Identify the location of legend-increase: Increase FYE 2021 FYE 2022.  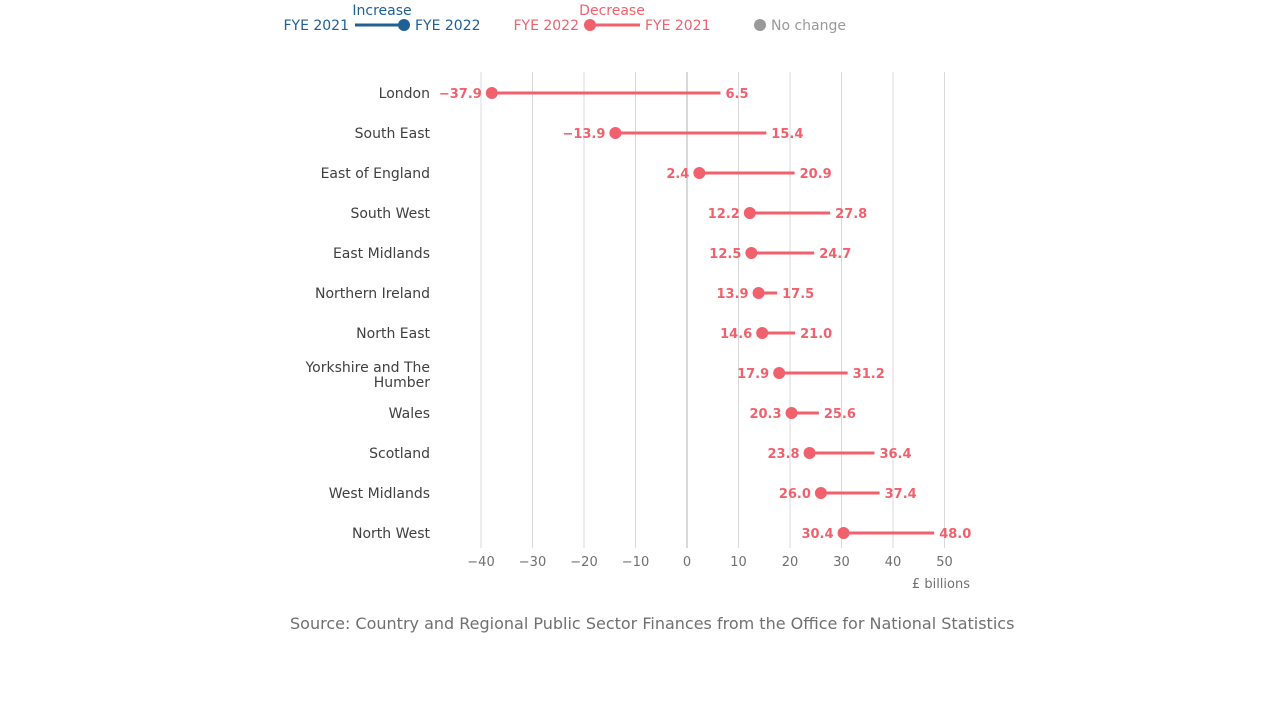
(381, 18).